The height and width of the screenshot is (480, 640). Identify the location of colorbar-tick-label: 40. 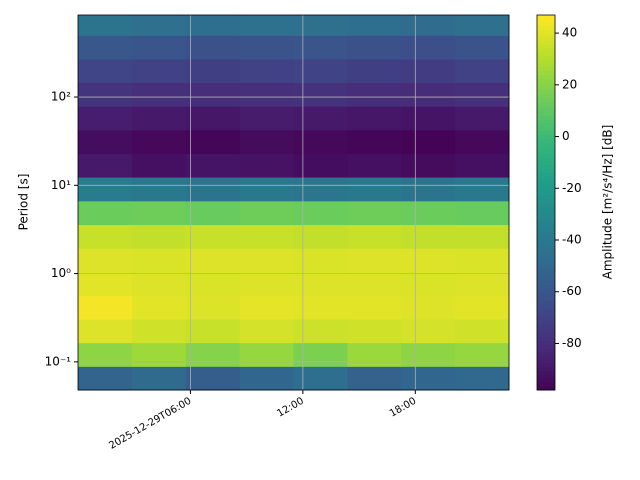
(569, 33).